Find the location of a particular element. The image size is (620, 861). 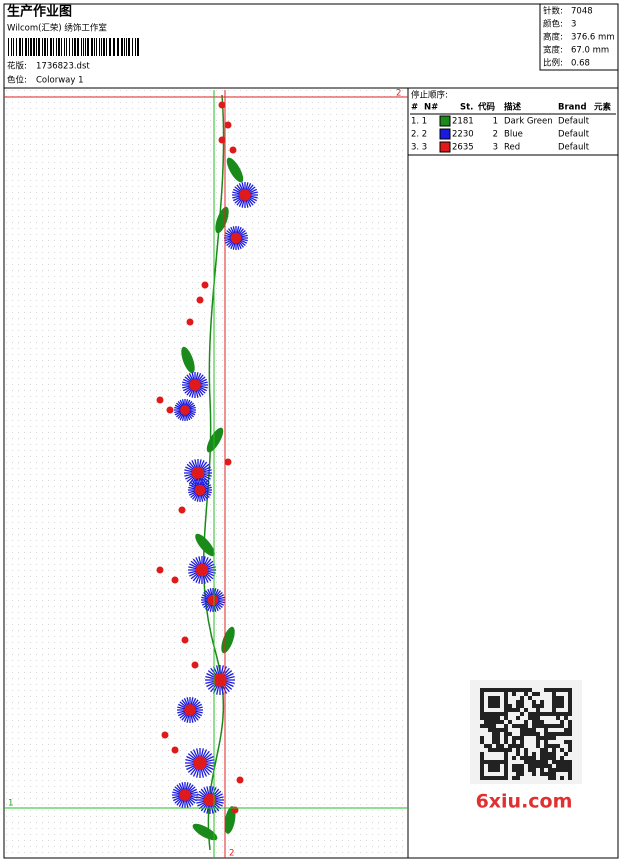

info-value: 67.0 mm is located at coordinates (590, 51).